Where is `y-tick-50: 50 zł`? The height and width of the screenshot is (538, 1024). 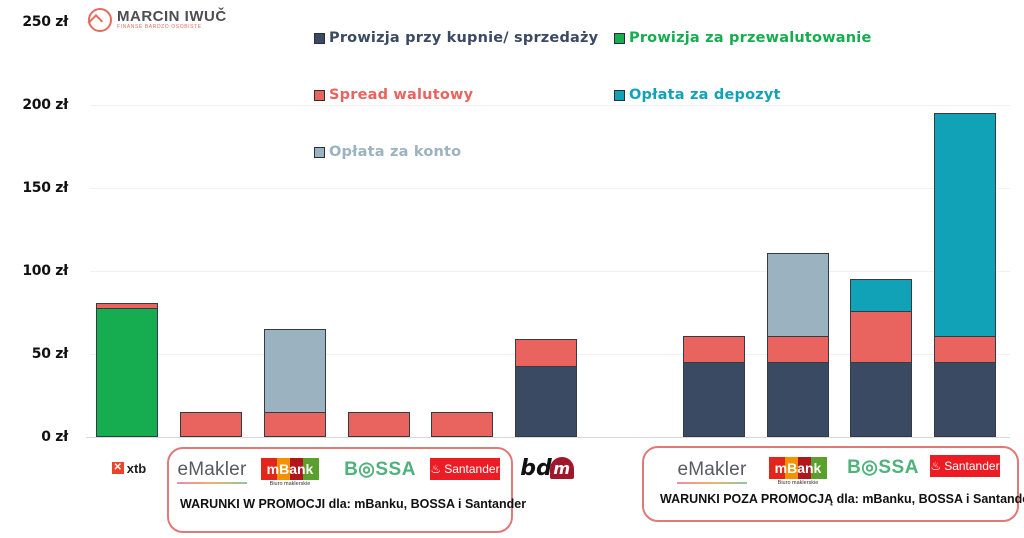
y-tick-50: 50 zł is located at coordinates (50, 354).